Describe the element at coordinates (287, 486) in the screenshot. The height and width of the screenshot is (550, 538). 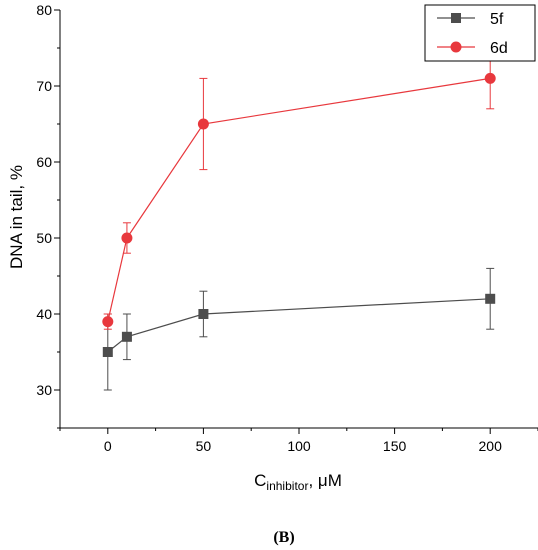
I see `x-axis-title-subscript: inhibitor` at that location.